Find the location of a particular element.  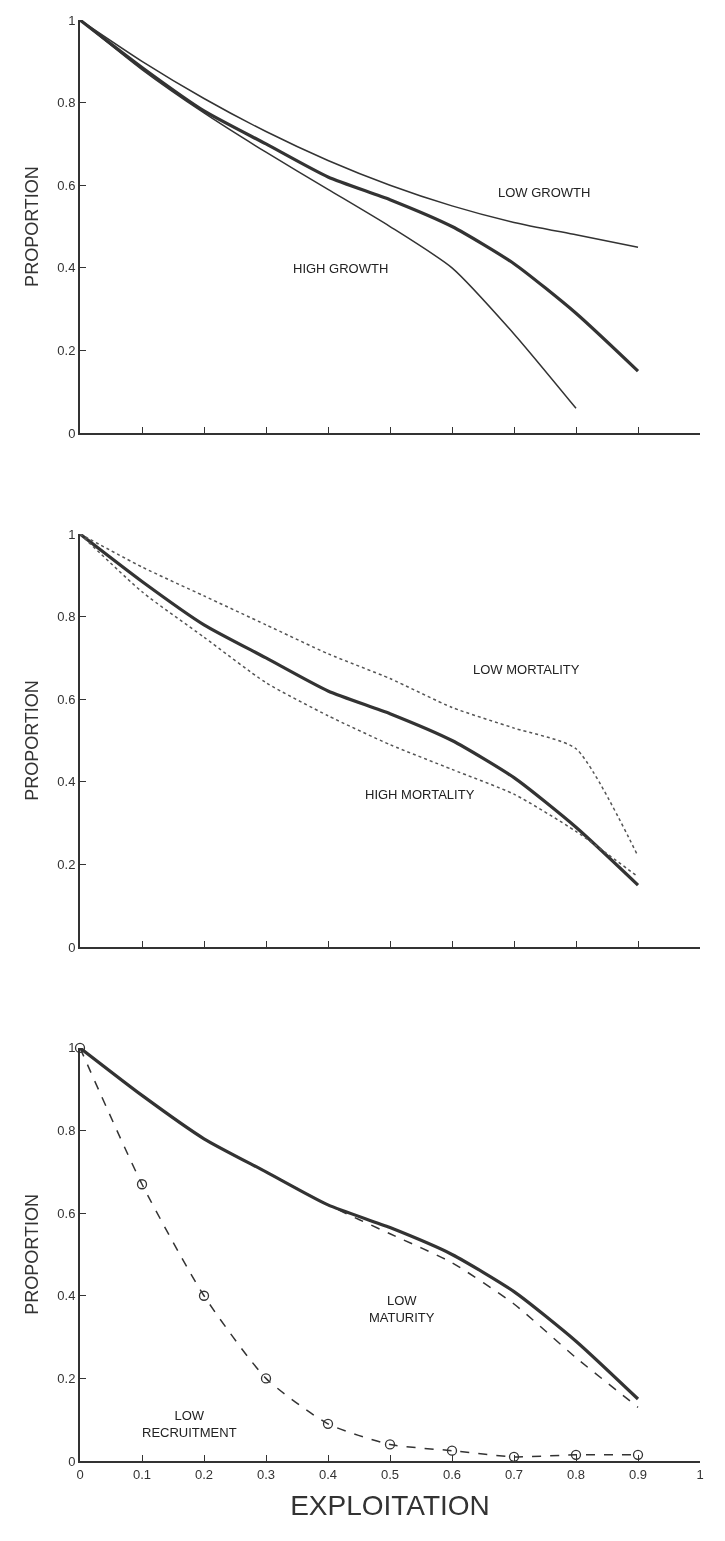

text: HIGH GROWTH is located at coordinates (341, 268).